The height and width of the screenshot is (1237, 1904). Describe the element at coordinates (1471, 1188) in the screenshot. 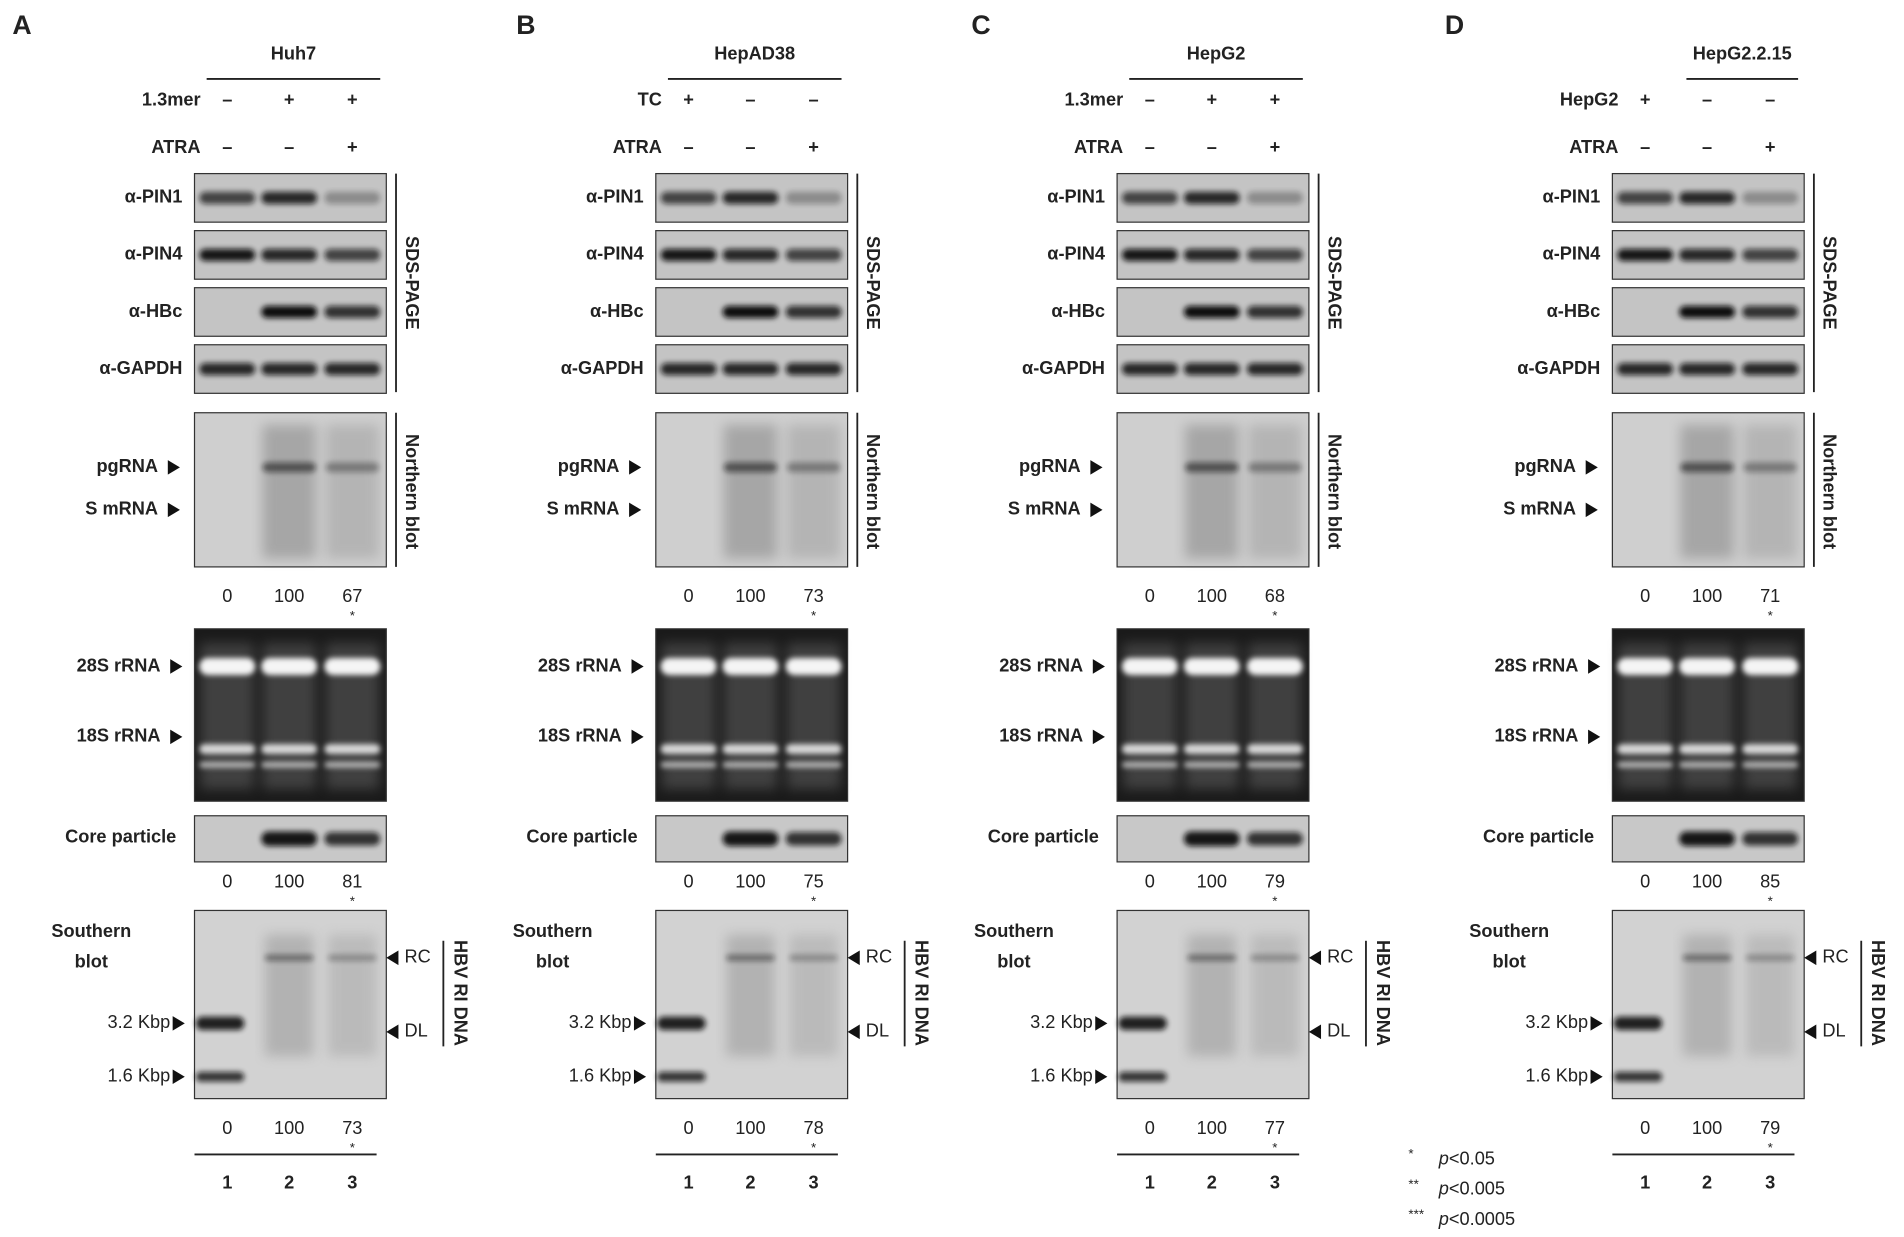

I see `legend-text: p<0.005` at that location.